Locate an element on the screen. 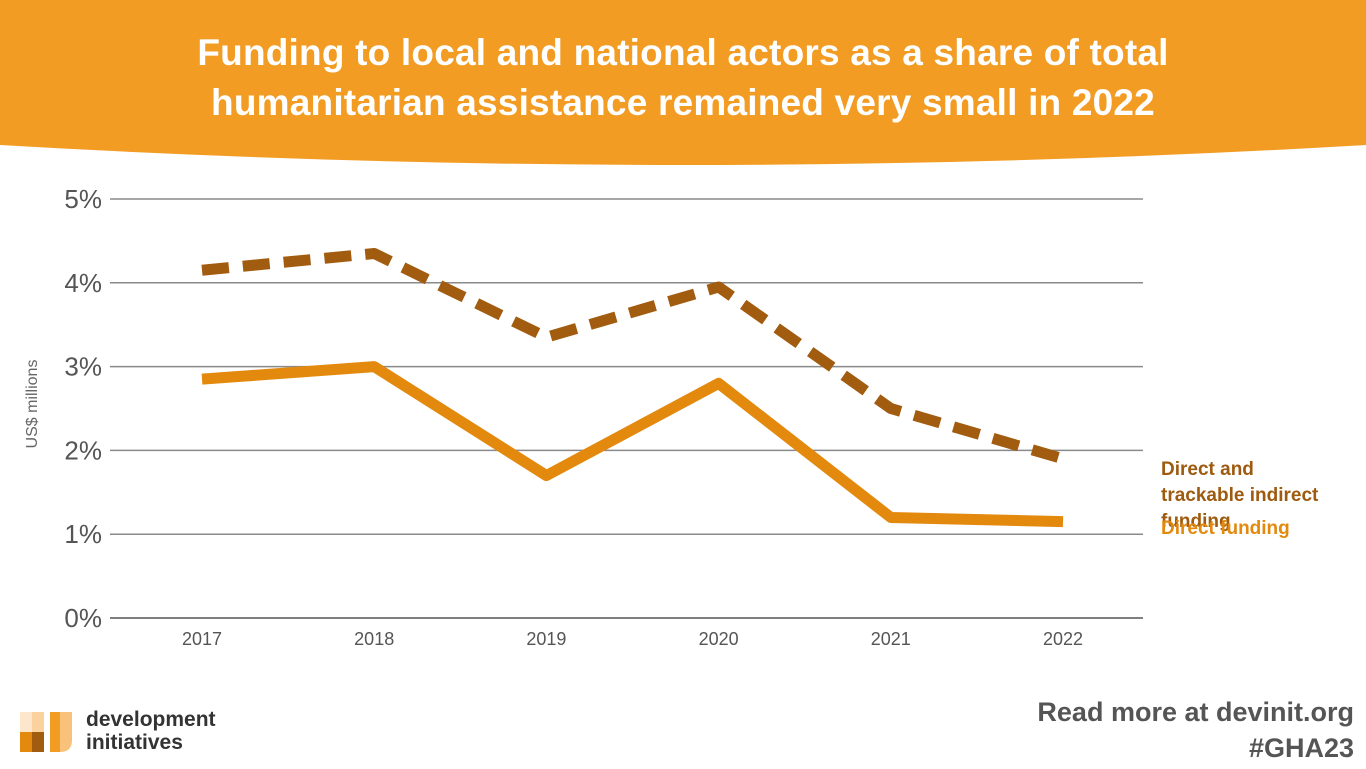  y-tick-label: 2% is located at coordinates (83, 450).